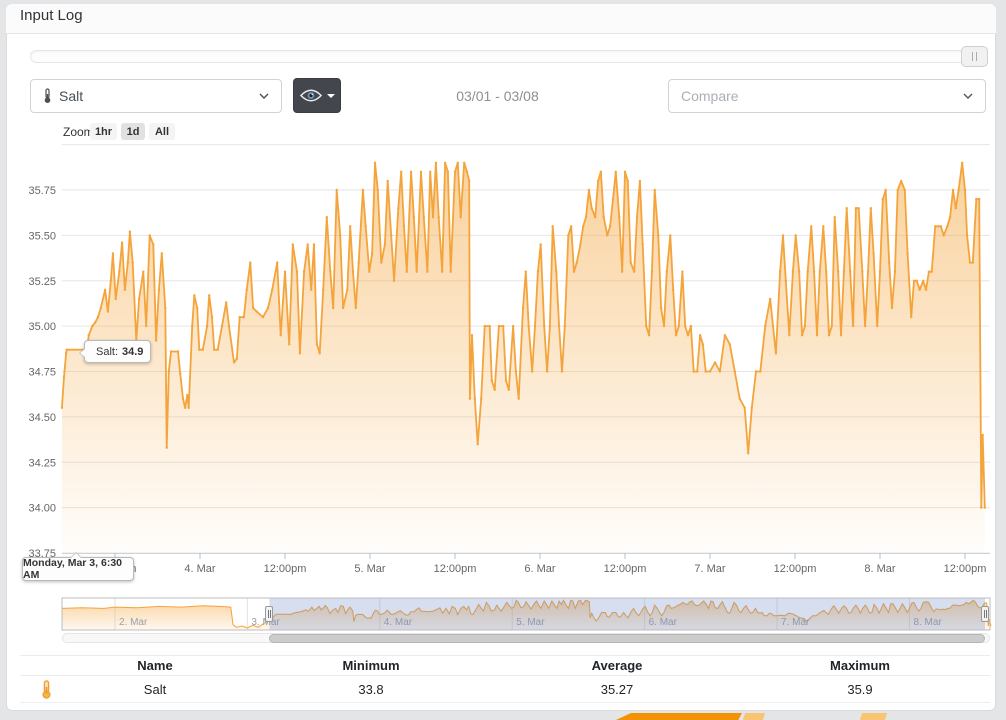  Describe the element at coordinates (509, 56) in the screenshot. I see `timeline-slider` at that location.